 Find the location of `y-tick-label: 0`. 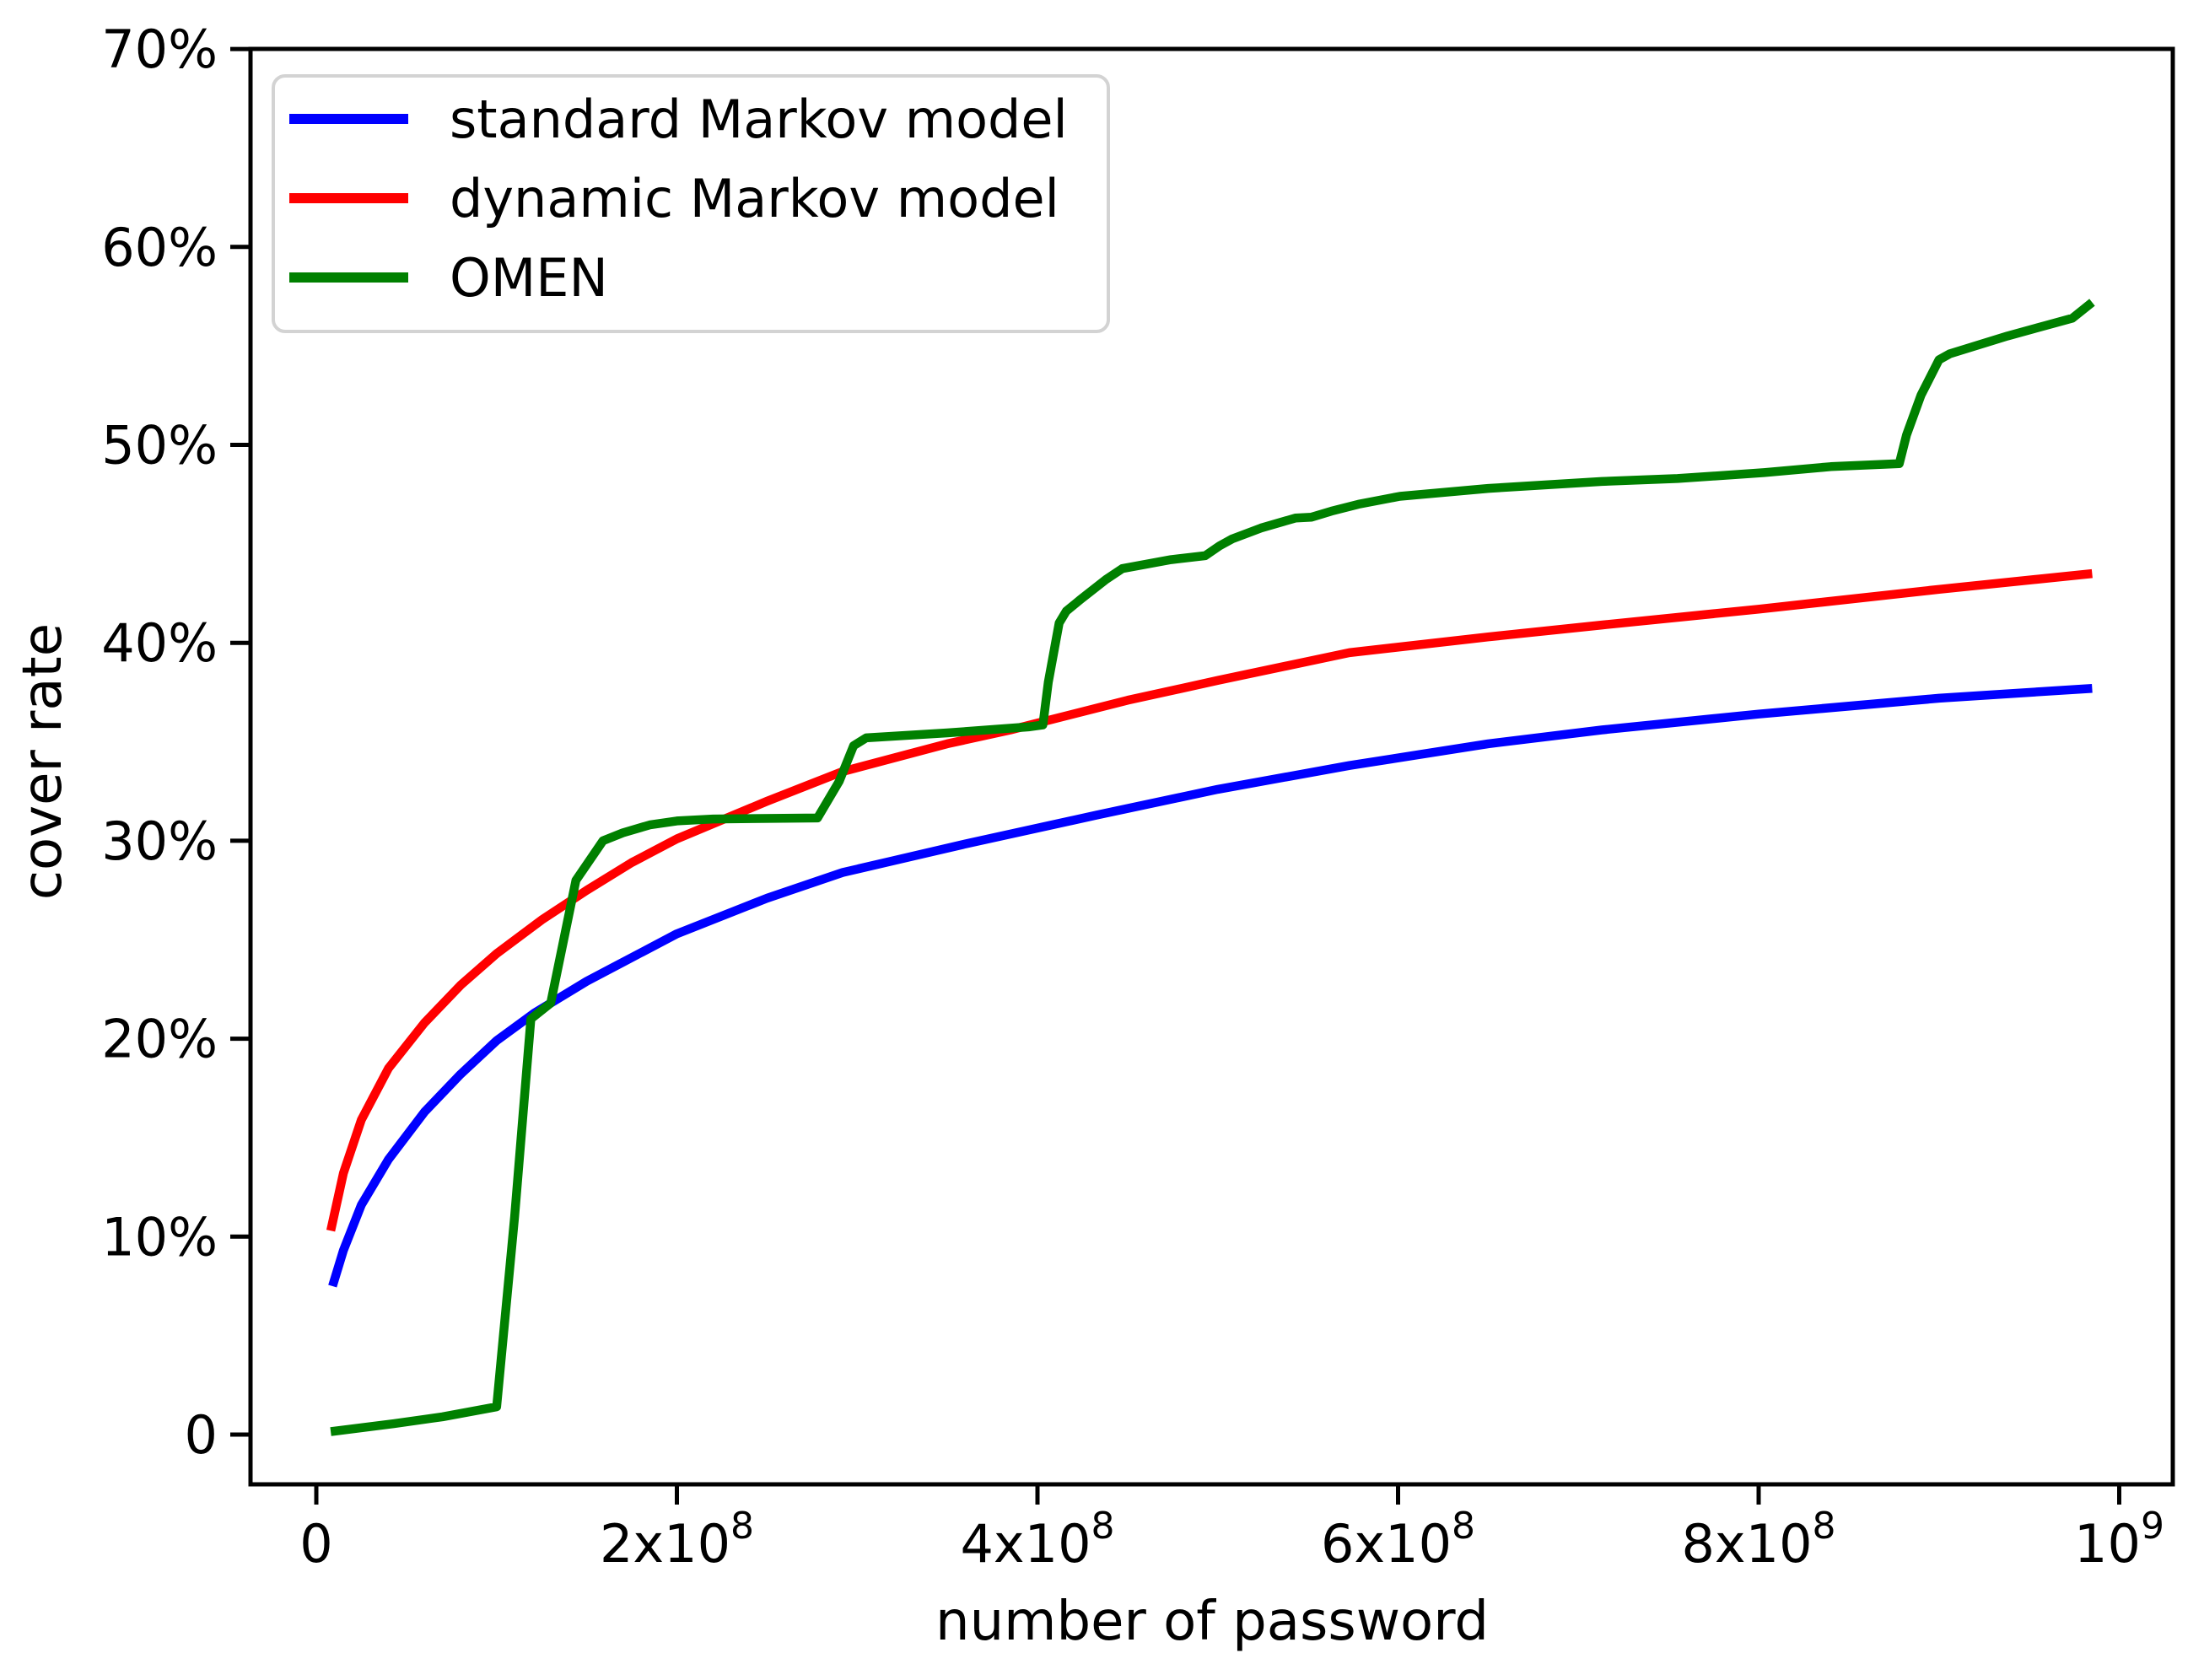

y-tick-label: 0 is located at coordinates (201, 1435).